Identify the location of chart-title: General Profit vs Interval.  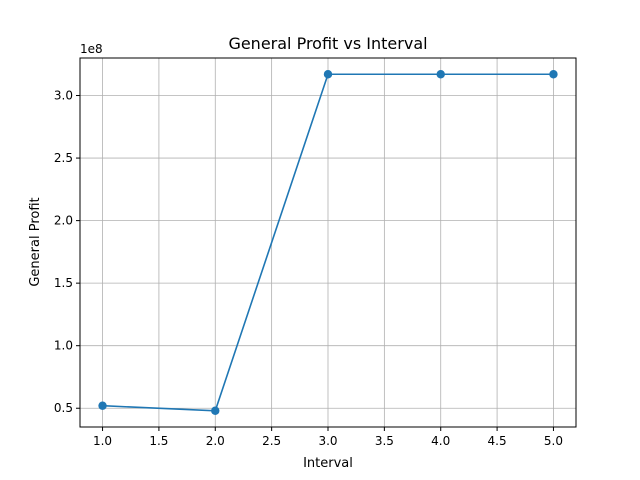
(327, 43).